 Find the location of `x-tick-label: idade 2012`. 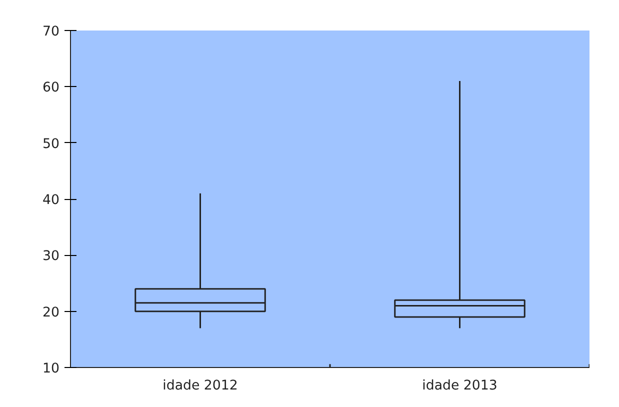

x-tick-label: idade 2012 is located at coordinates (200, 386).